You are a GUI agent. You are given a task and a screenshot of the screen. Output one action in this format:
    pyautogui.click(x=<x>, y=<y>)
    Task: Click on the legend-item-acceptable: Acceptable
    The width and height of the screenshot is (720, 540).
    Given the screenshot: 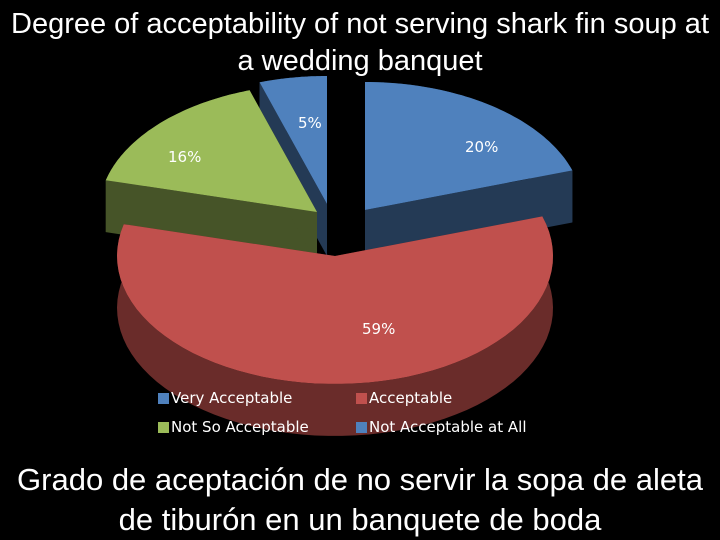 What is the action you would take?
    pyautogui.click(x=404, y=398)
    